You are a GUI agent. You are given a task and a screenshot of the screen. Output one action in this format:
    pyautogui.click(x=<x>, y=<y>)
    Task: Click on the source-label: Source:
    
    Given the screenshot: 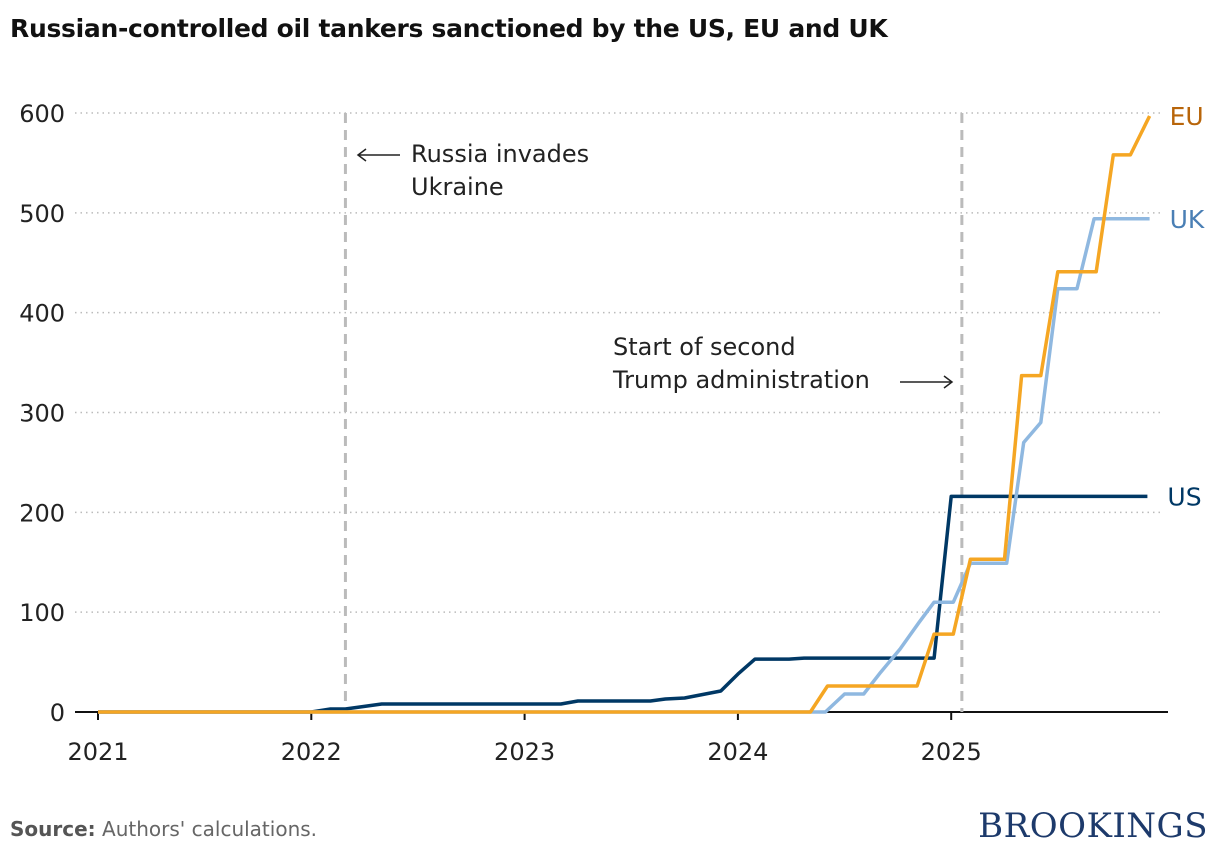 What is the action you would take?
    pyautogui.click(x=53, y=829)
    